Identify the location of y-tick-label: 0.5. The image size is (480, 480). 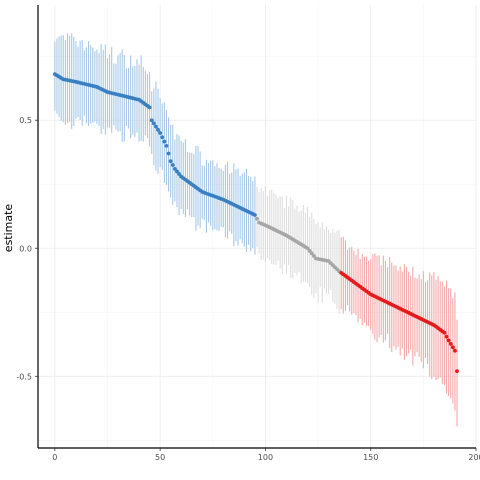
(25, 120).